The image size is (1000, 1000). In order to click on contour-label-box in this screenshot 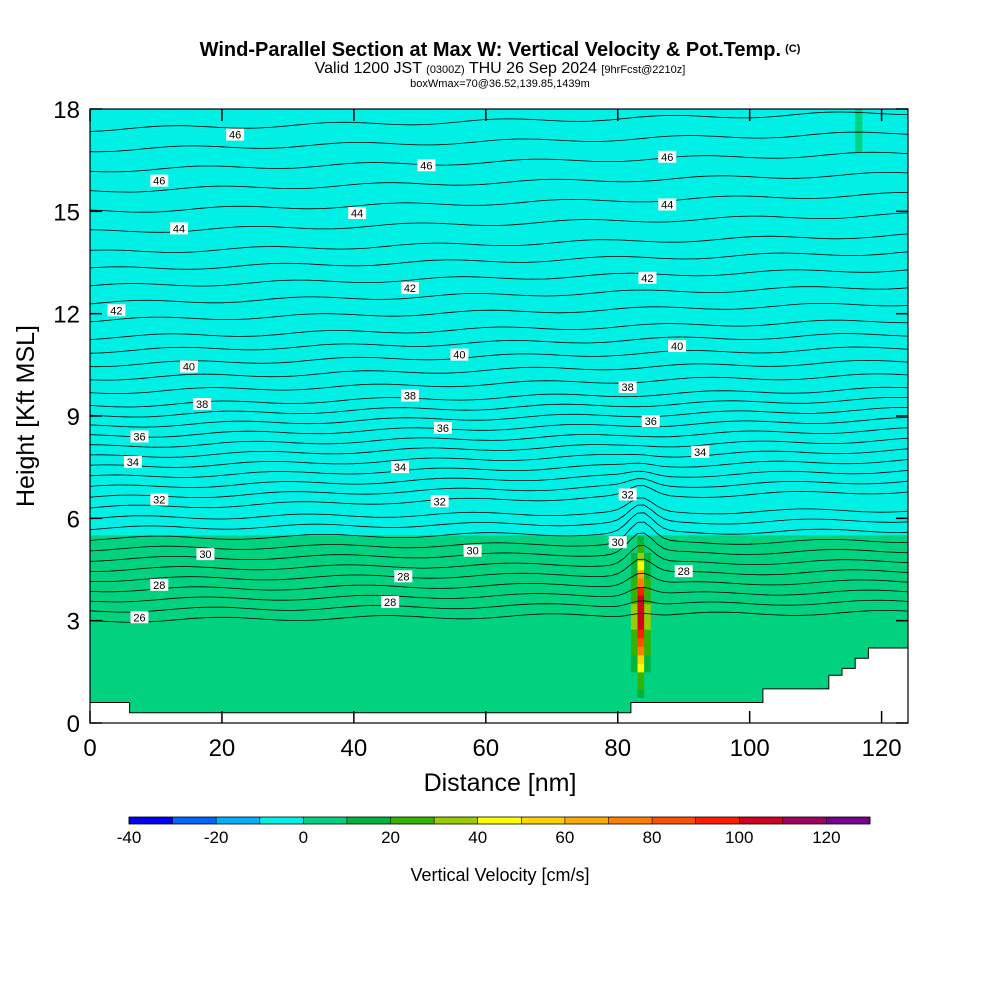, I will do `click(459, 354)`.